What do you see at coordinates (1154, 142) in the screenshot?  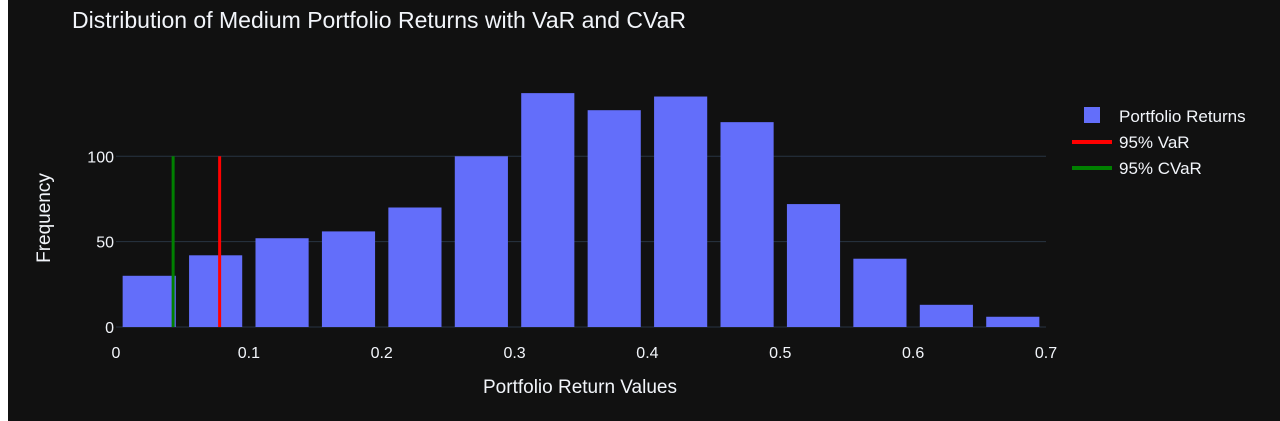 I see `legend-label-1: 95% VaR` at bounding box center [1154, 142].